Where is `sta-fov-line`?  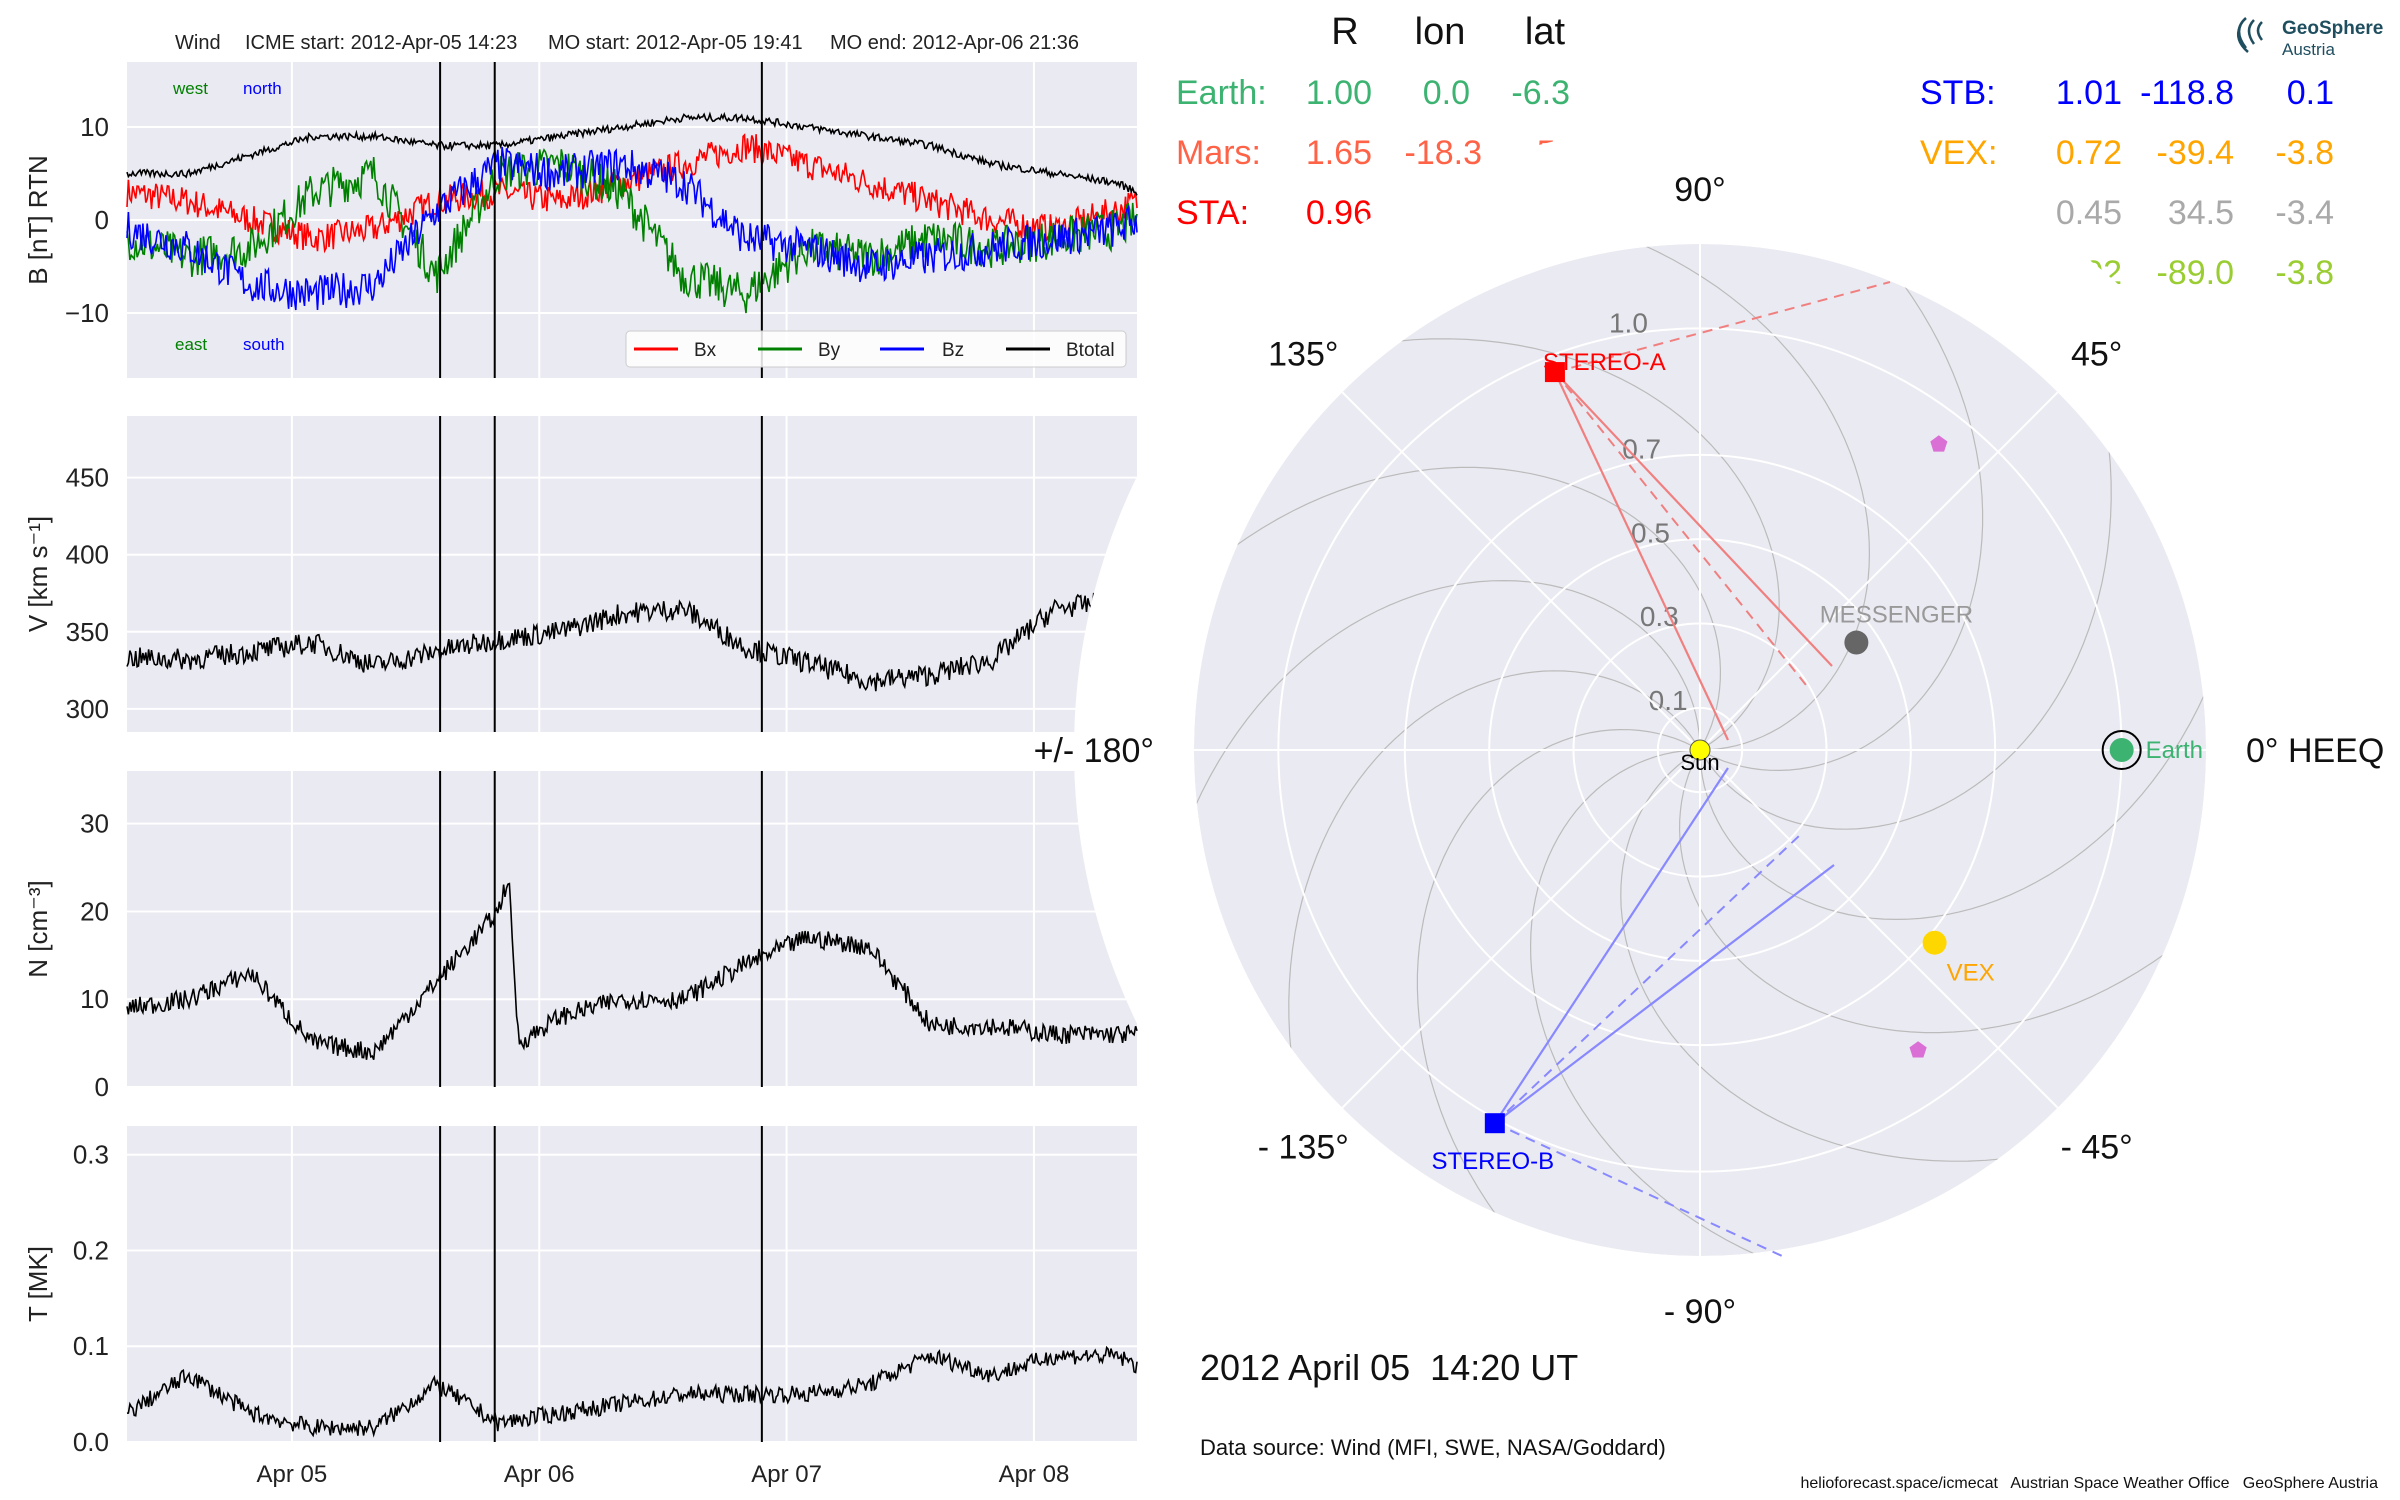
sta-fov-line is located at coordinates (1641, 556).